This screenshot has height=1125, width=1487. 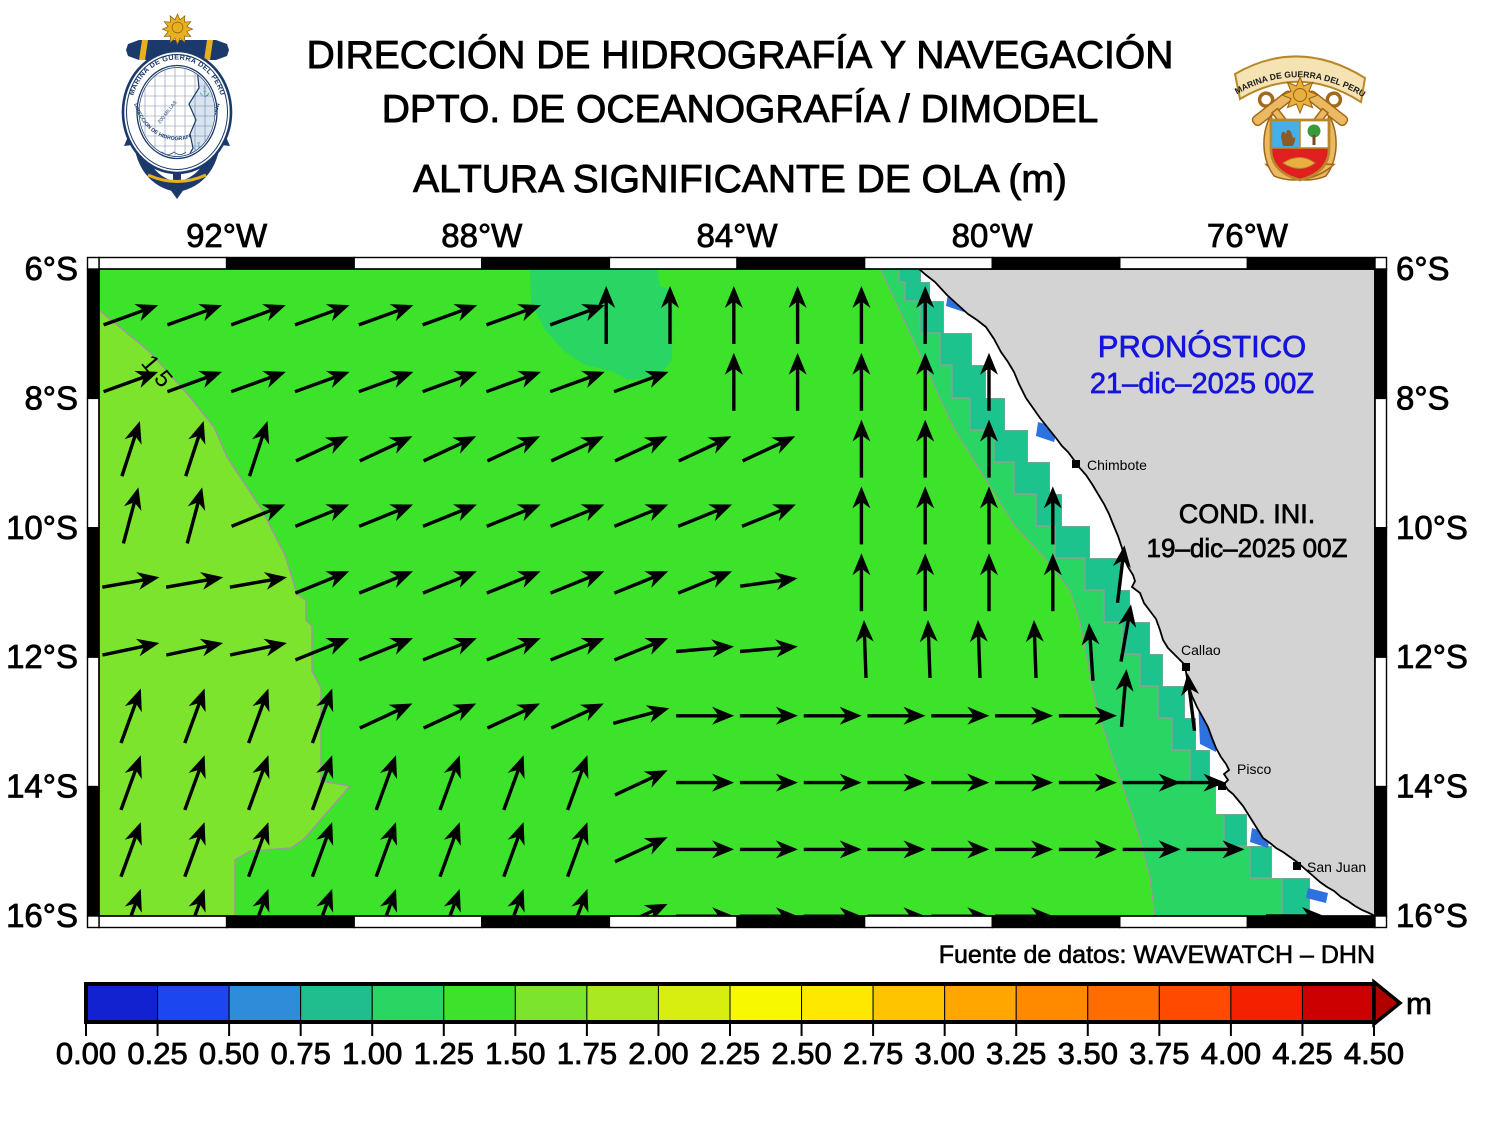 What do you see at coordinates (1202, 346) in the screenshot?
I see `svg-text: PRONÓSTICO` at bounding box center [1202, 346].